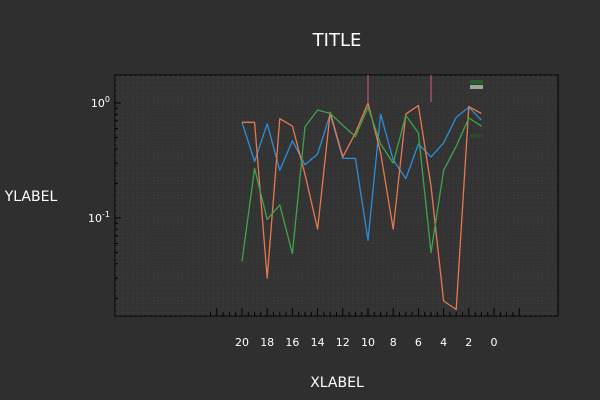  Describe the element at coordinates (337, 383) in the screenshot. I see `x-axis-label: XLABEL` at that location.